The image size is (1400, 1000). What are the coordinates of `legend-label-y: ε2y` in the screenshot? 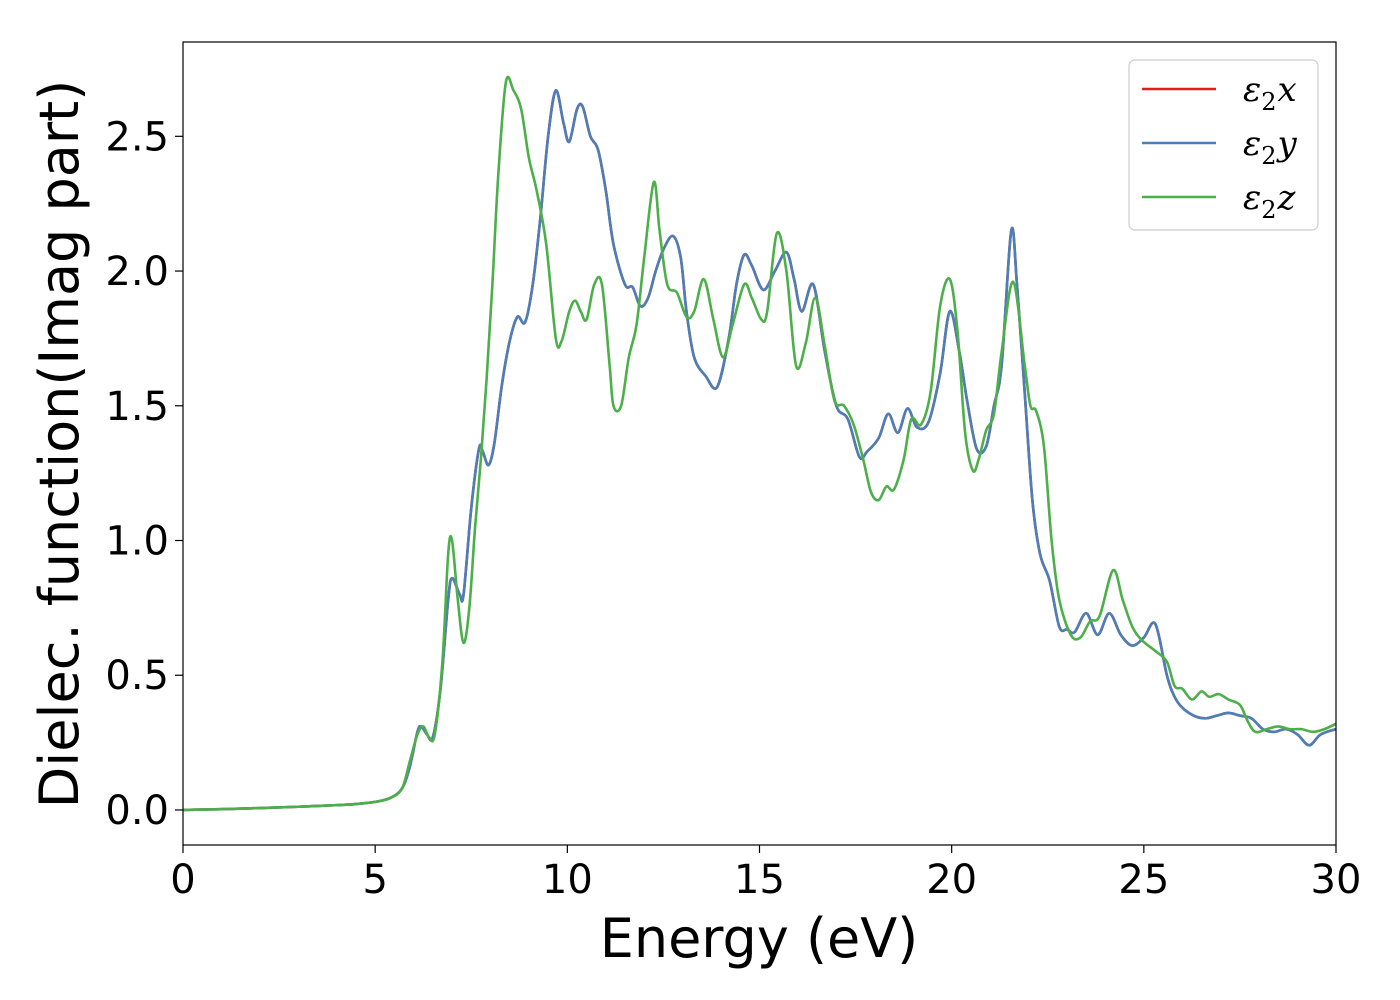 It's located at (1270, 147).